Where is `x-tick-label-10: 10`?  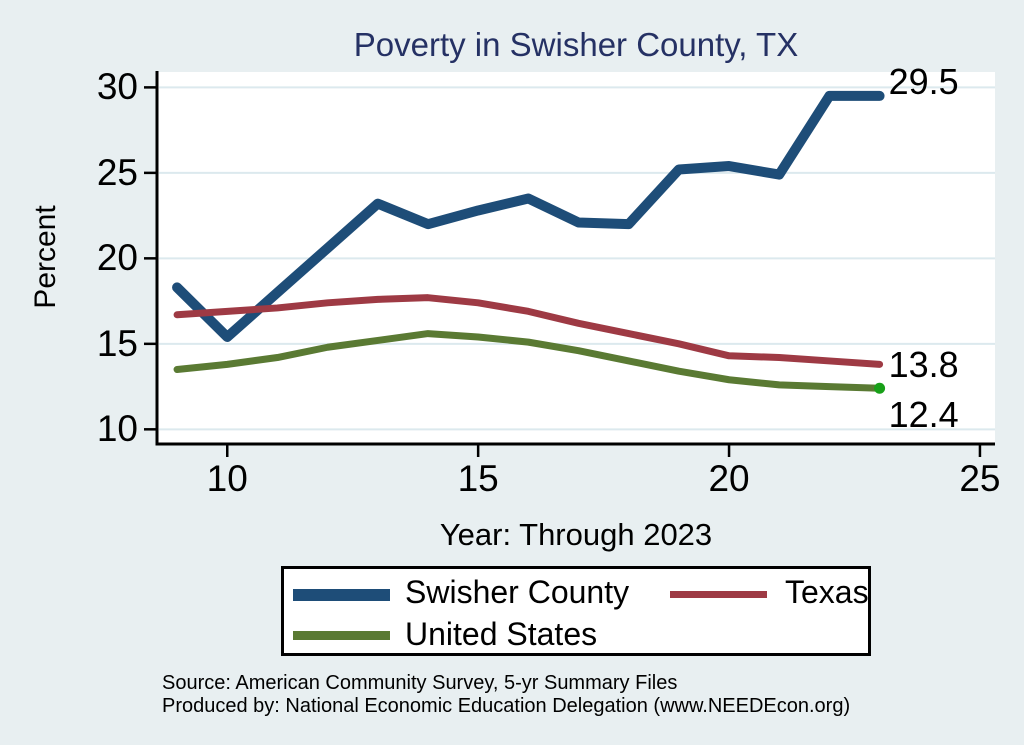 x-tick-label-10: 10 is located at coordinates (227, 478).